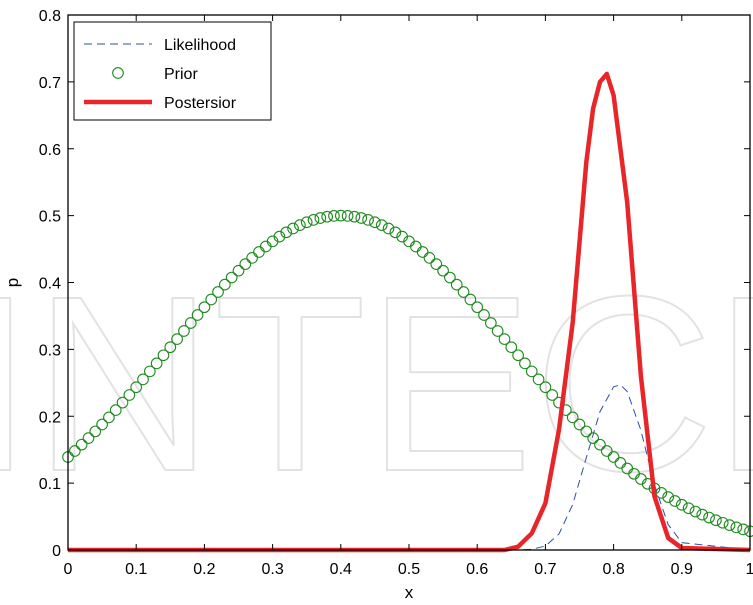 The image size is (753, 605). I want to click on x-tick-label: 0.5, so click(409, 569).